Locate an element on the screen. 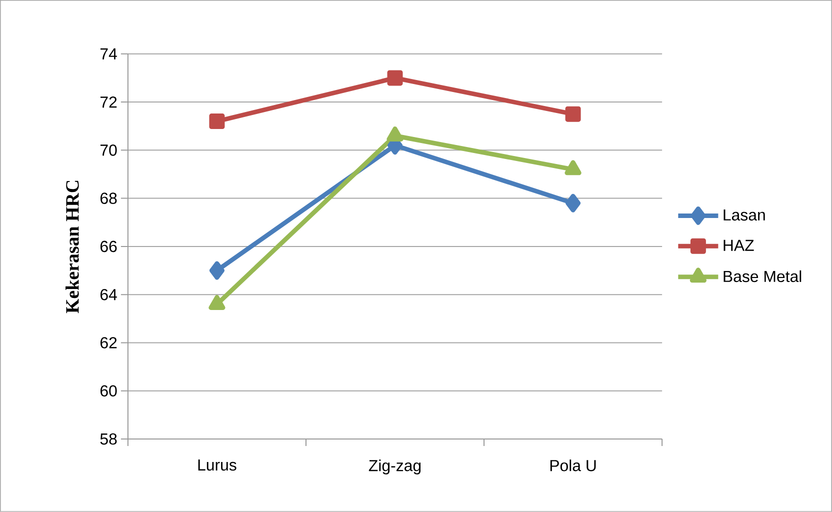 Image resolution: width=832 pixels, height=512 pixels. x-tick-label: Pola U is located at coordinates (573, 466).